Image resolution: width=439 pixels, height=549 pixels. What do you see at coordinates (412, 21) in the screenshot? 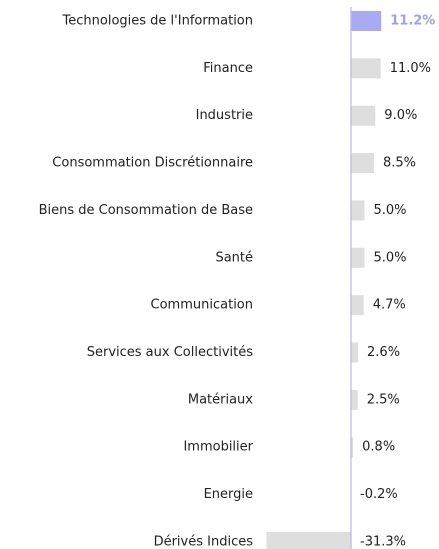
I see `value-label: 11.2%` at bounding box center [412, 21].